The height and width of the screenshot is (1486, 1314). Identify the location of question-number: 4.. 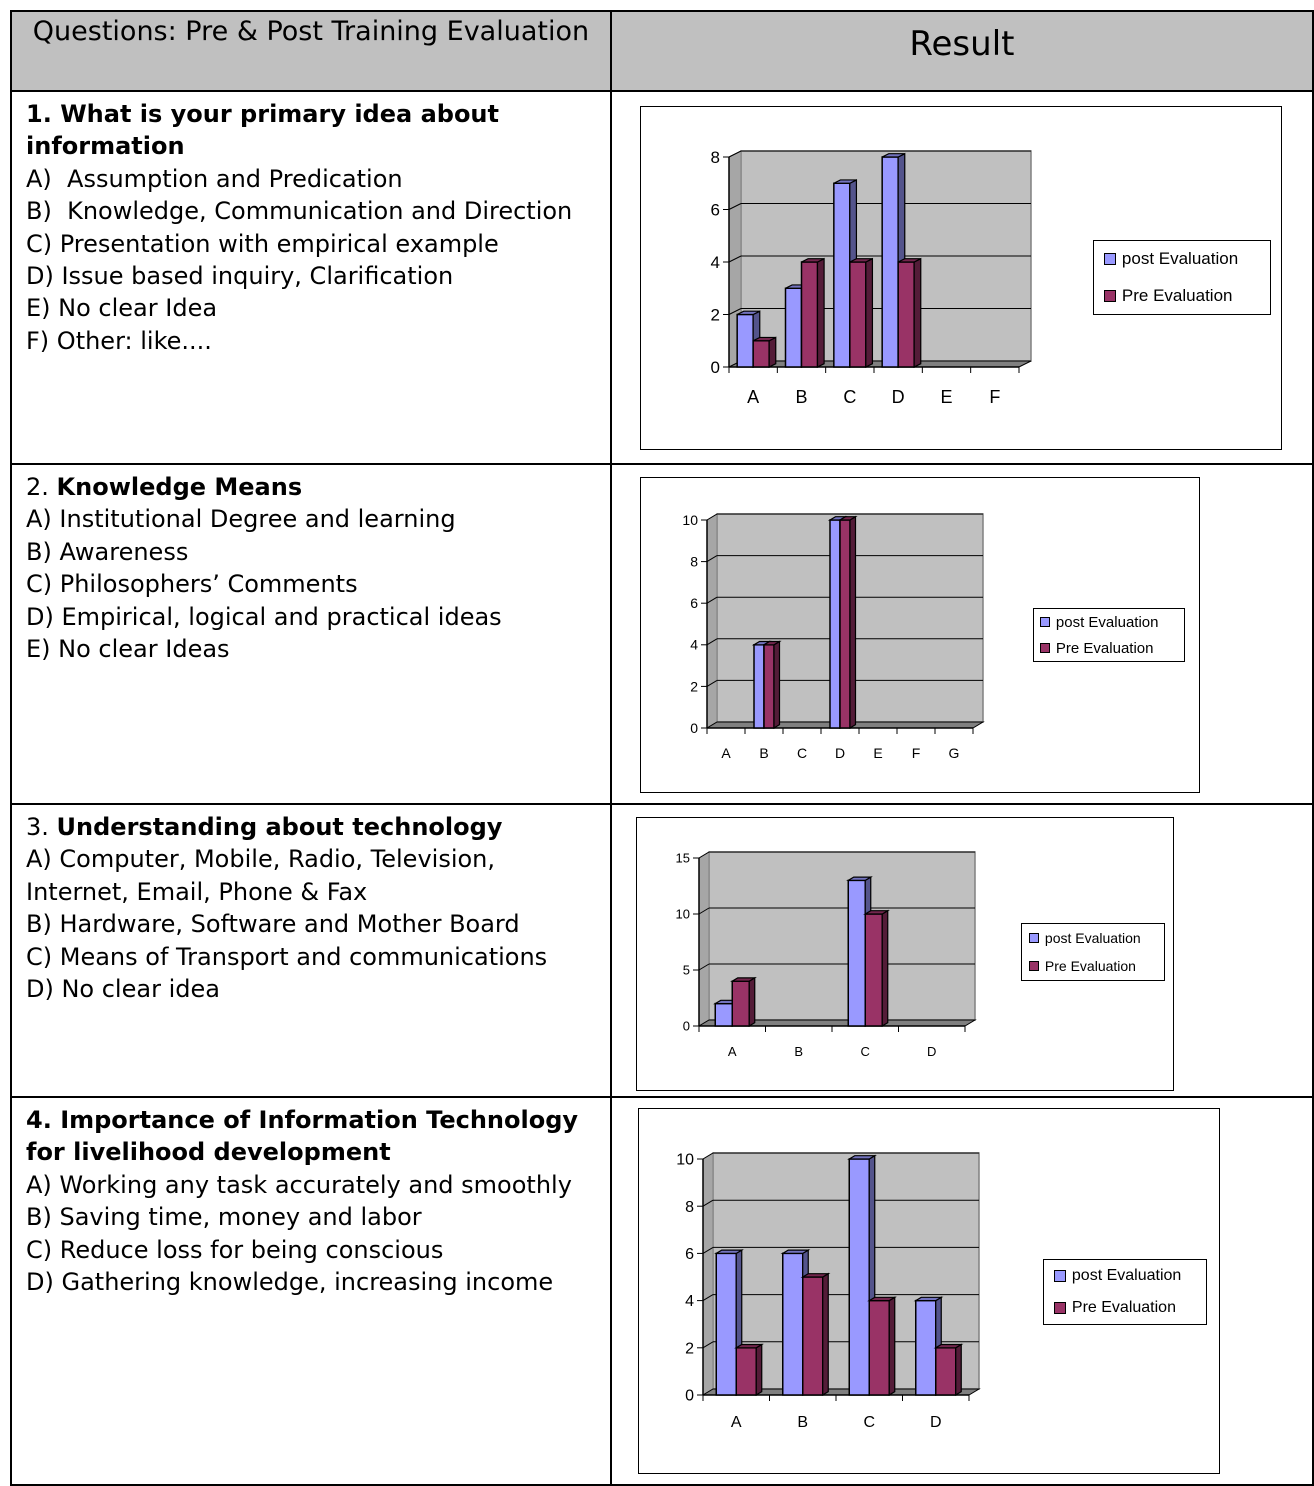
(39, 1120).